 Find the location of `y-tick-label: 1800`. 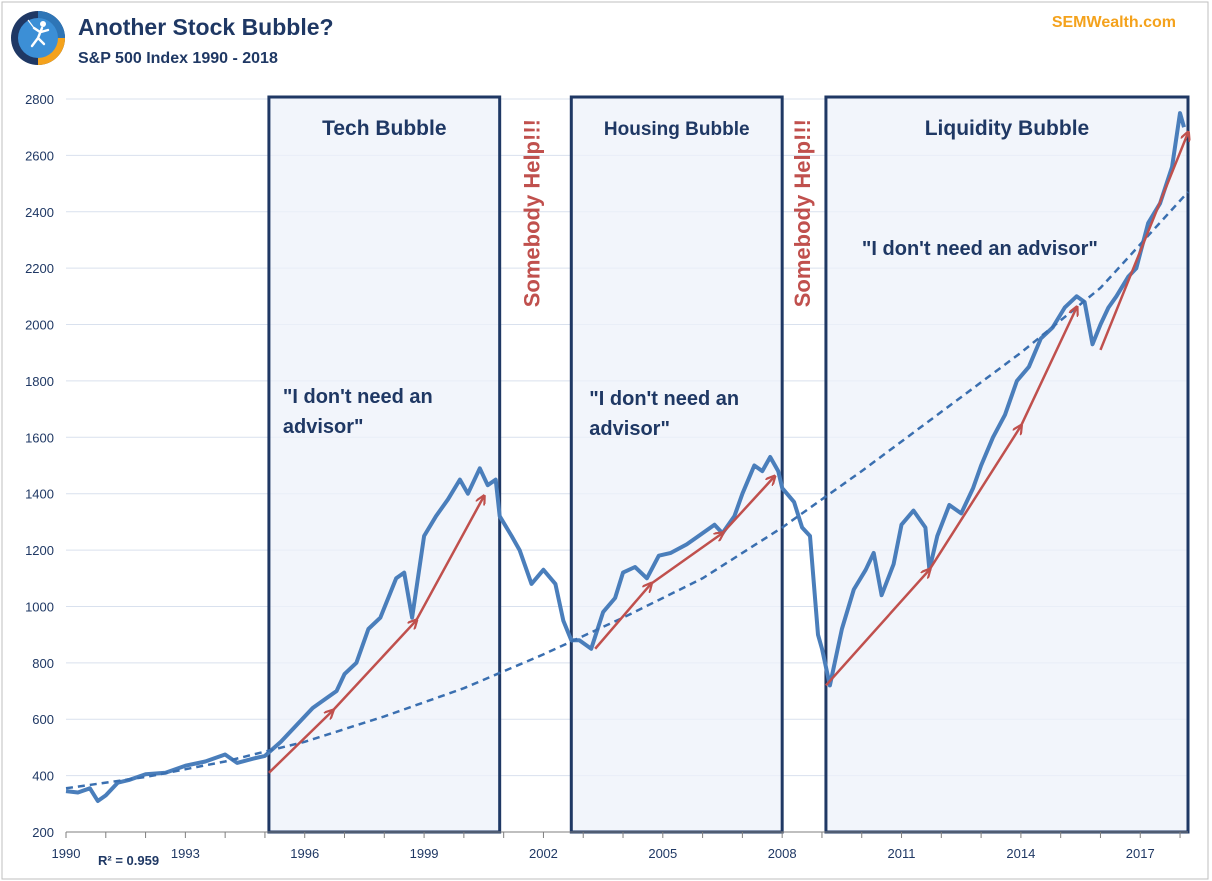

y-tick-label: 1800 is located at coordinates (39, 381).